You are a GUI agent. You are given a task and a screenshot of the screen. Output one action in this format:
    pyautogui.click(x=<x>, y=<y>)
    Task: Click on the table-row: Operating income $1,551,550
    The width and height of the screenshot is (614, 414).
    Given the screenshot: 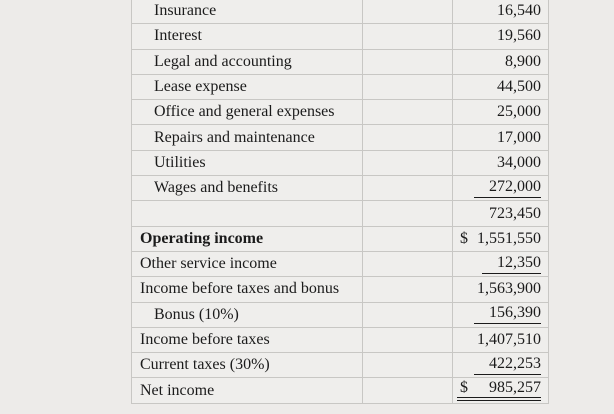 What is the action you would take?
    pyautogui.click(x=340, y=238)
    